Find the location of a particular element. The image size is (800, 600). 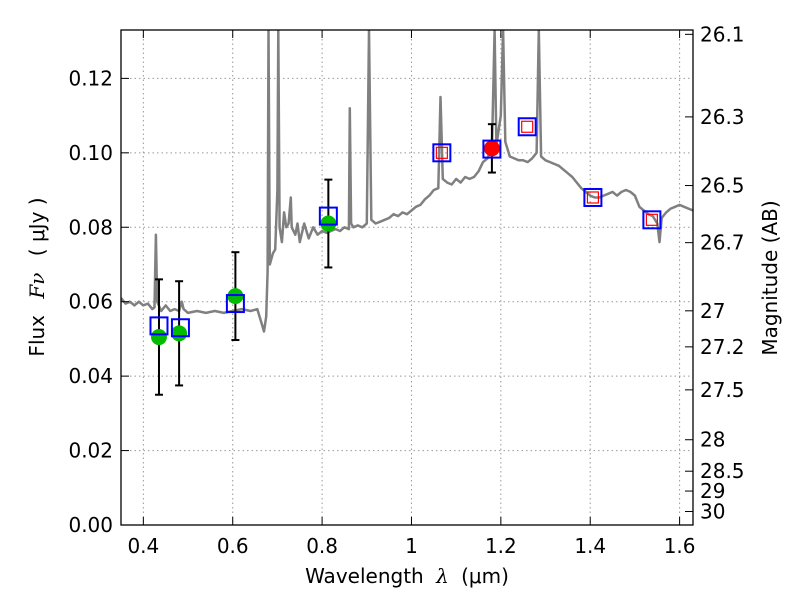

y-tick-label: 0.04 is located at coordinates (90, 376).